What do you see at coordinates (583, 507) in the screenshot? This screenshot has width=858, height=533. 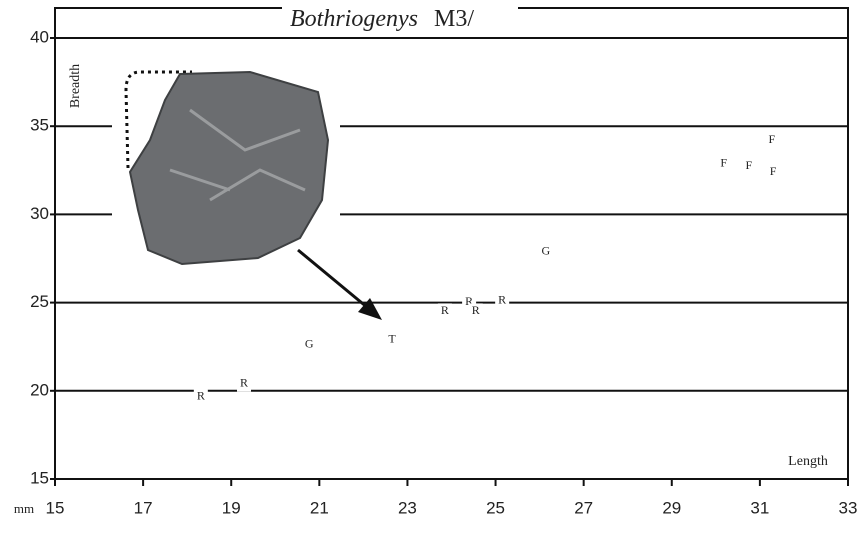 I see `x-tick-label: 27` at bounding box center [583, 507].